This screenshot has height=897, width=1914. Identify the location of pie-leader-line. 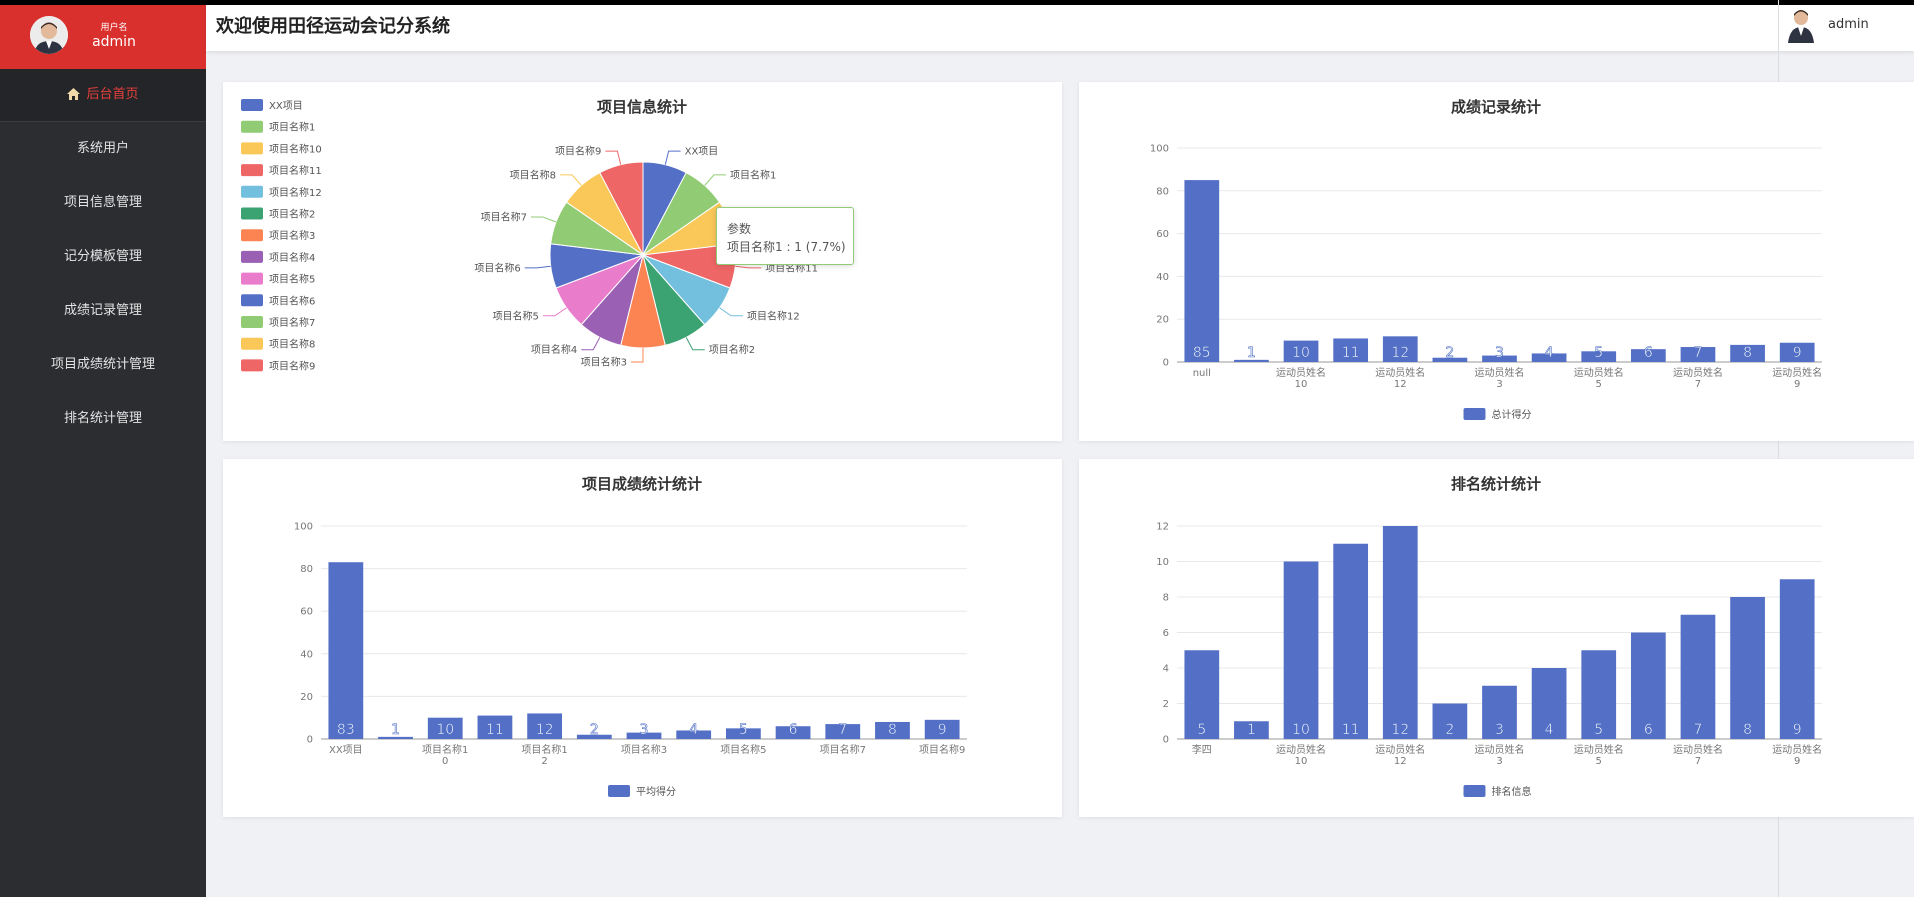
(543, 219).